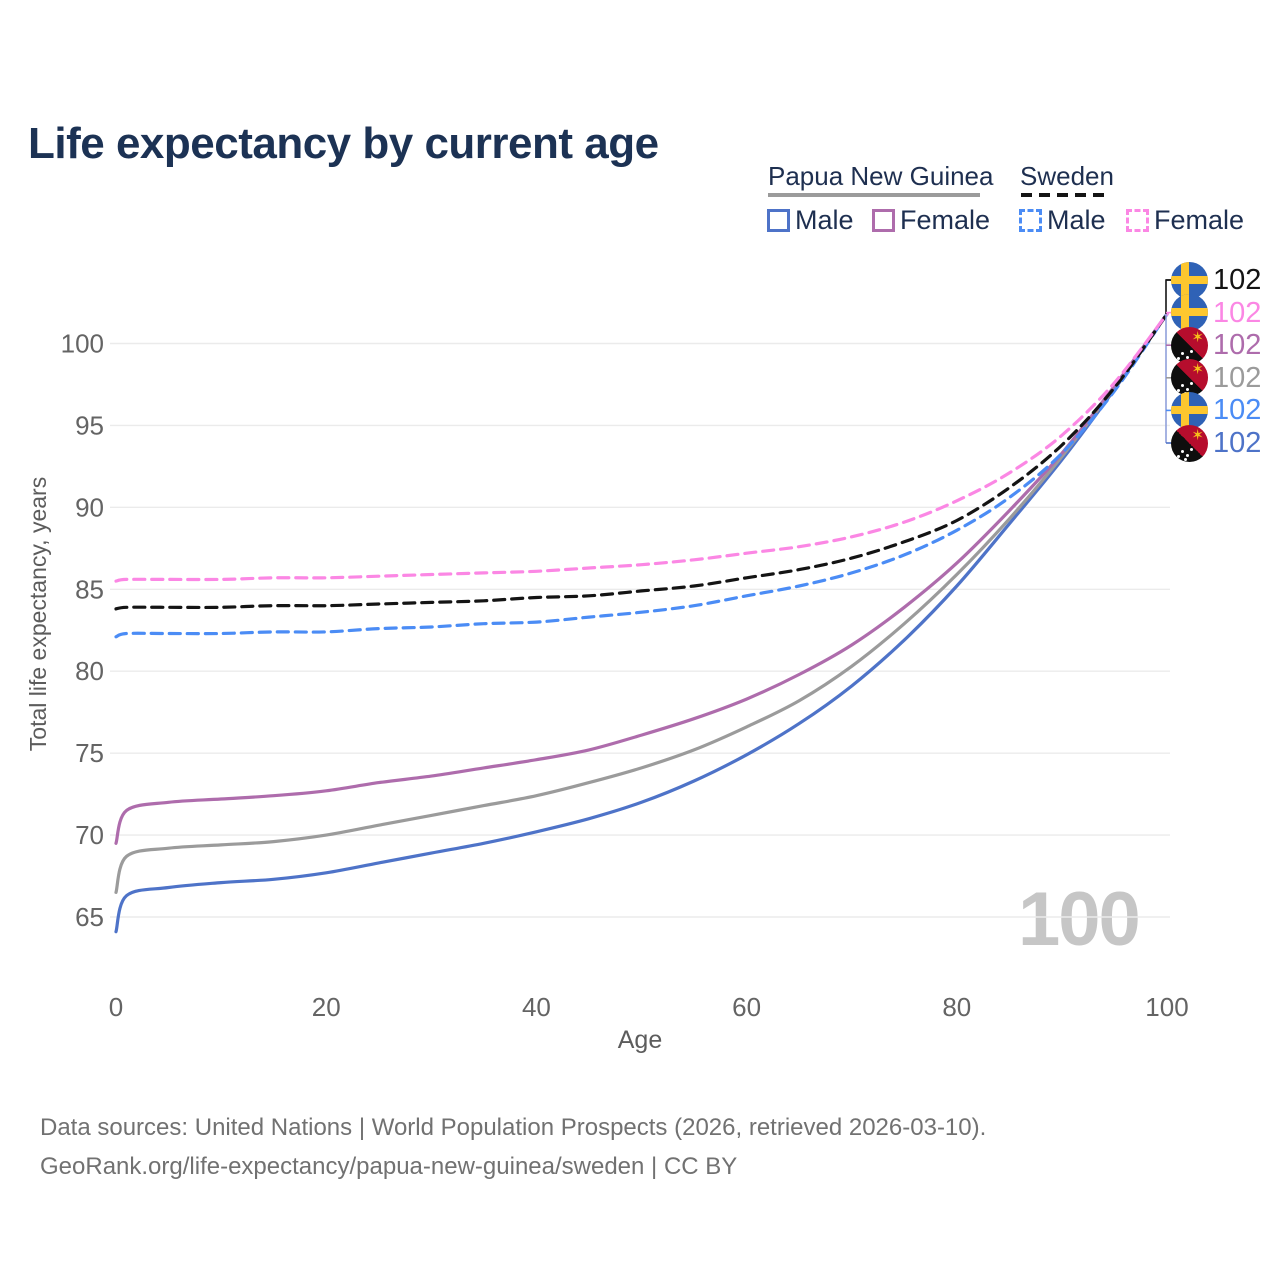 Image resolution: width=1280 pixels, height=1280 pixels. Describe the element at coordinates (1237, 312) in the screenshot. I see `end-value-swe_female: 102` at that location.